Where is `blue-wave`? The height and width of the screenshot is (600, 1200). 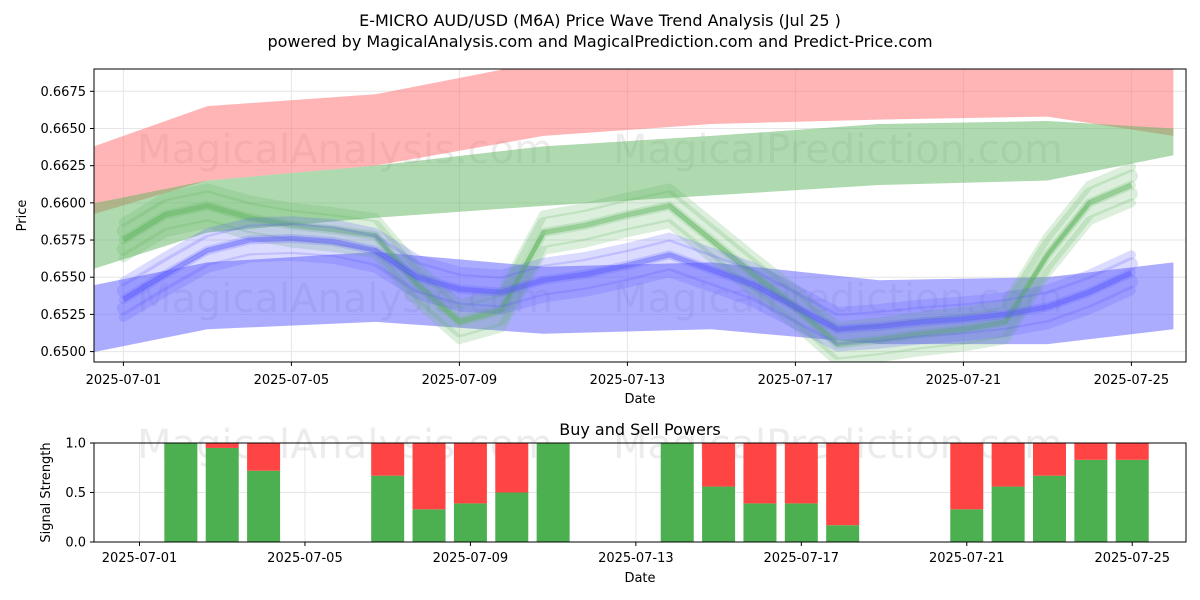
blue-wave is located at coordinates (627, 284).